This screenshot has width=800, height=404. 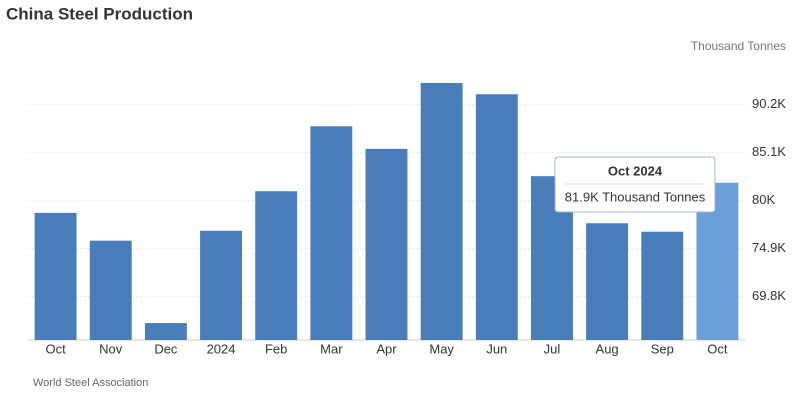 What do you see at coordinates (99, 13) in the screenshot?
I see `chart-title: China Steel Production` at bounding box center [99, 13].